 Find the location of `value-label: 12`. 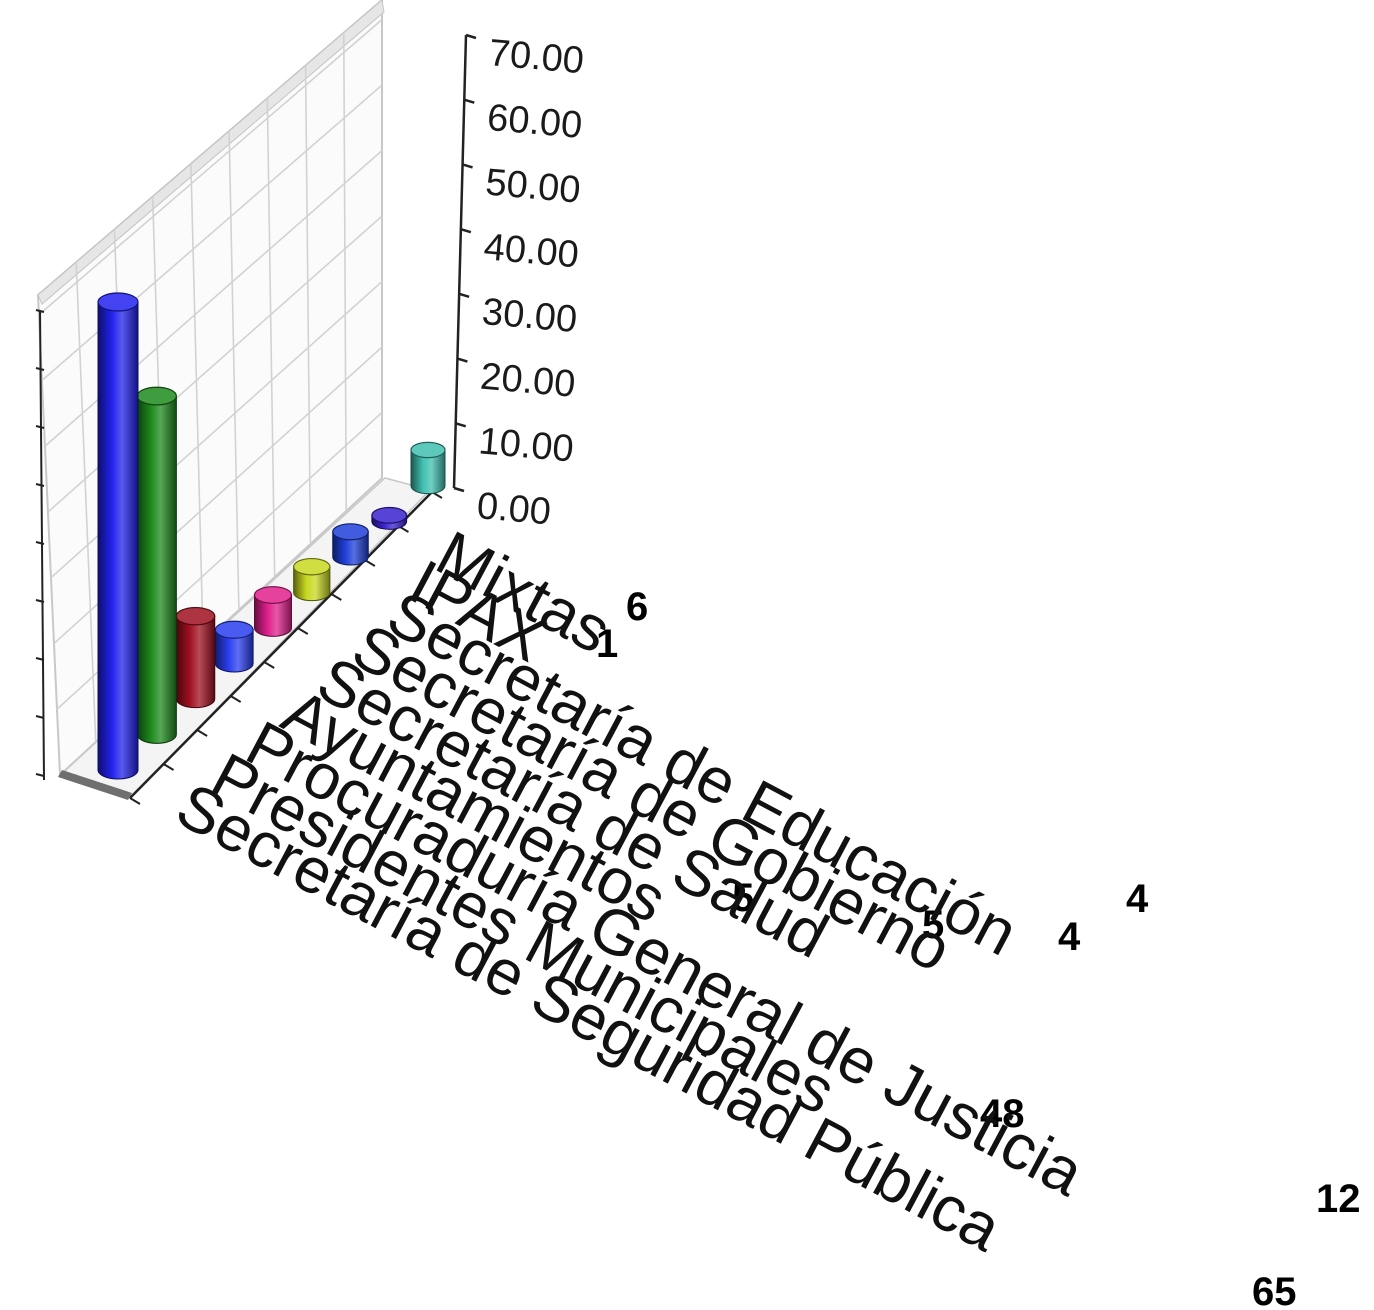

value-label: 12 is located at coordinates (1338, 1199).